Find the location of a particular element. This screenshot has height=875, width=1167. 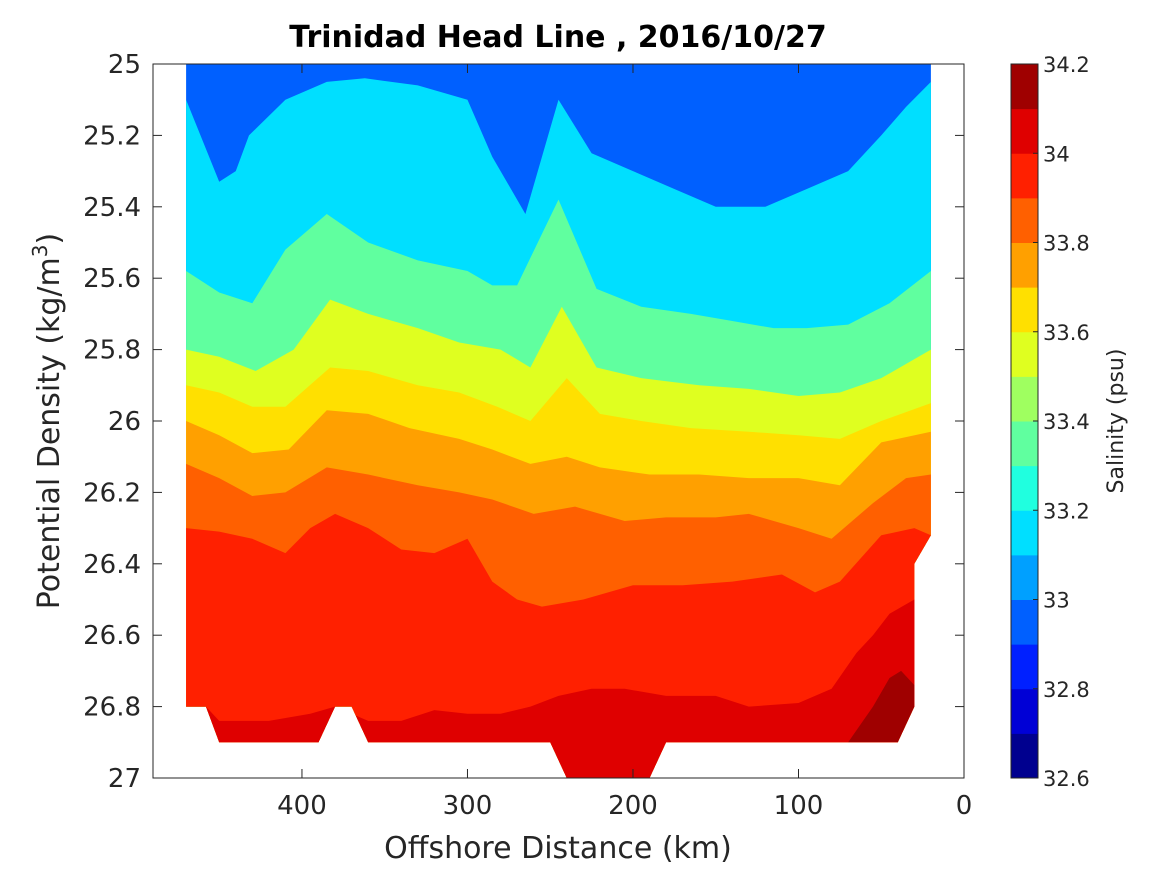

colorbar-tick-label: 33.6 is located at coordinates (1066, 333).